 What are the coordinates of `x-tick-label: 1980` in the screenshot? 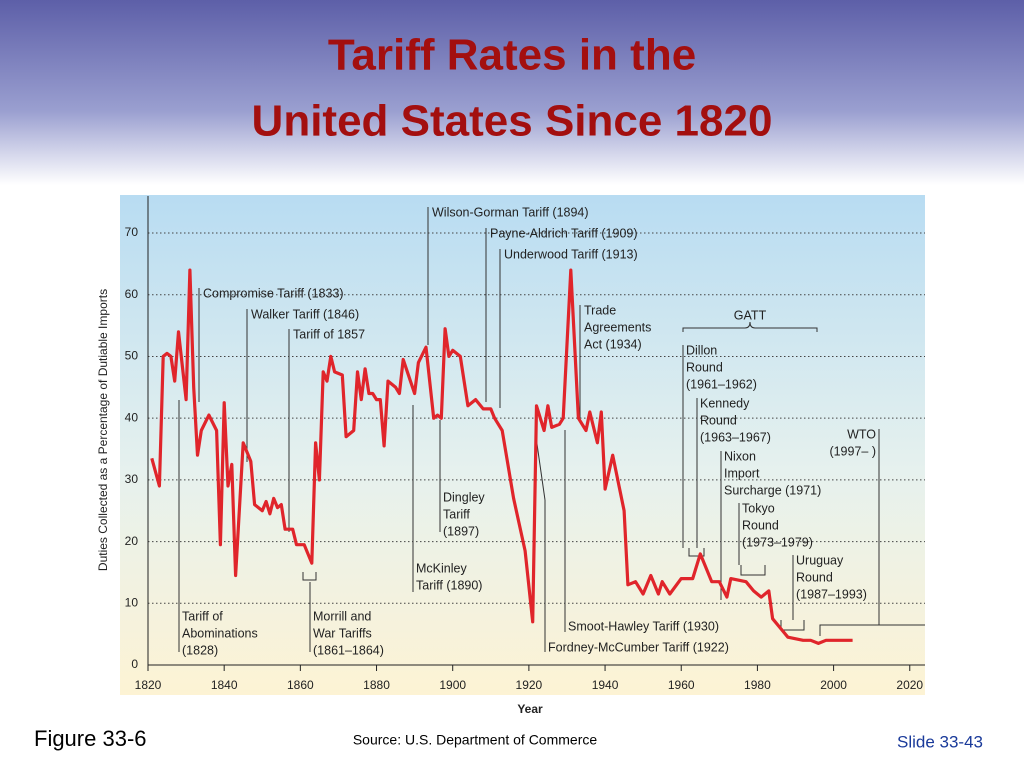 It's located at (757, 685).